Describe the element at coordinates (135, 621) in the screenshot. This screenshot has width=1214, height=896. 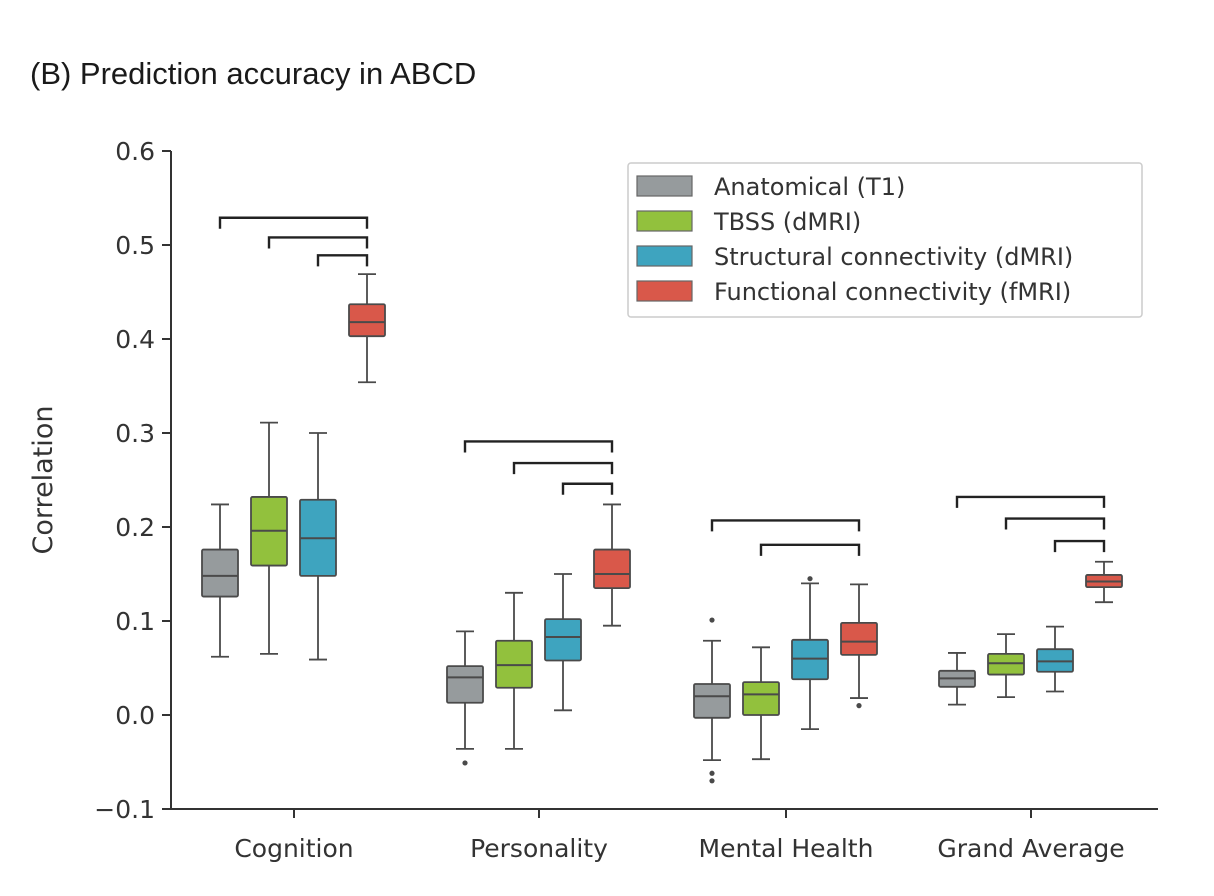
I see `y-tick-label: 0.1` at that location.